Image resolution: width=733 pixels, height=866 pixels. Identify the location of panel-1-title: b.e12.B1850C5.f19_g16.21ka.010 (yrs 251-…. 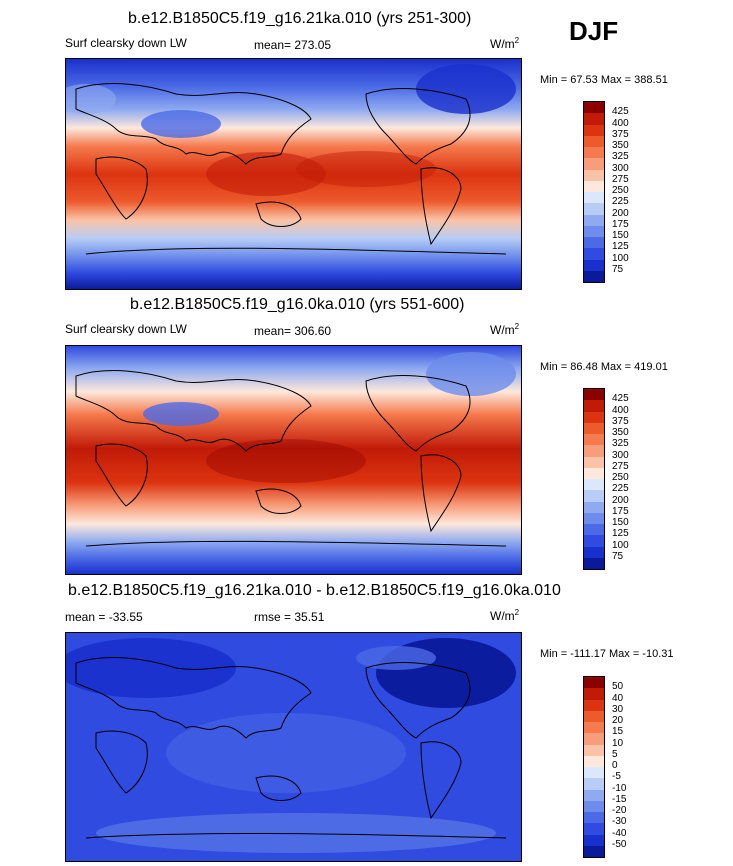
(300, 18).